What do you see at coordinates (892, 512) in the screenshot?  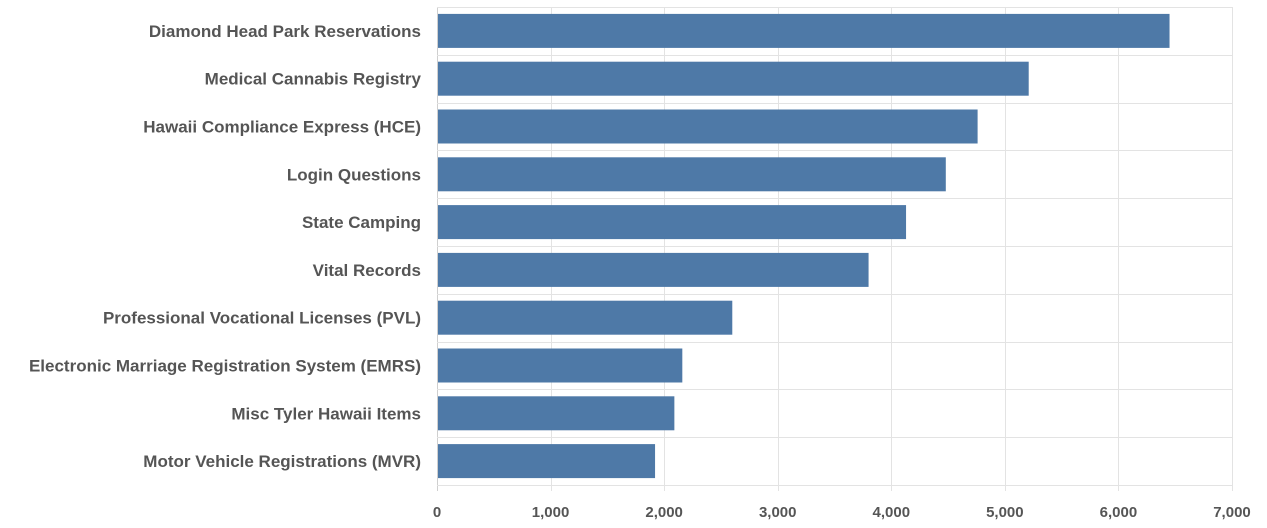 I see `x-tick-label: 4,000` at bounding box center [892, 512].